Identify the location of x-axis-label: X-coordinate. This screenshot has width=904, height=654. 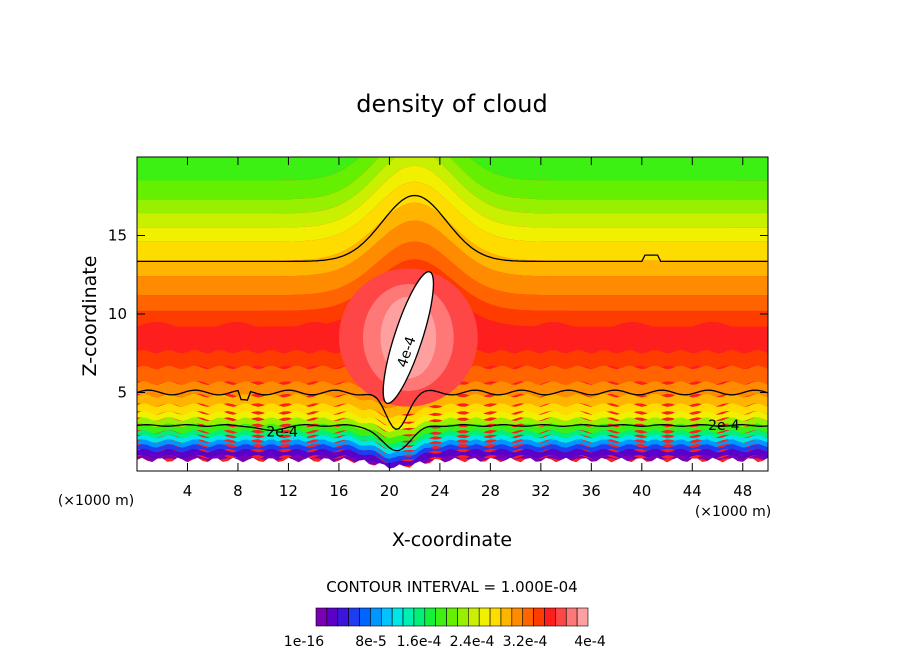
(452, 540).